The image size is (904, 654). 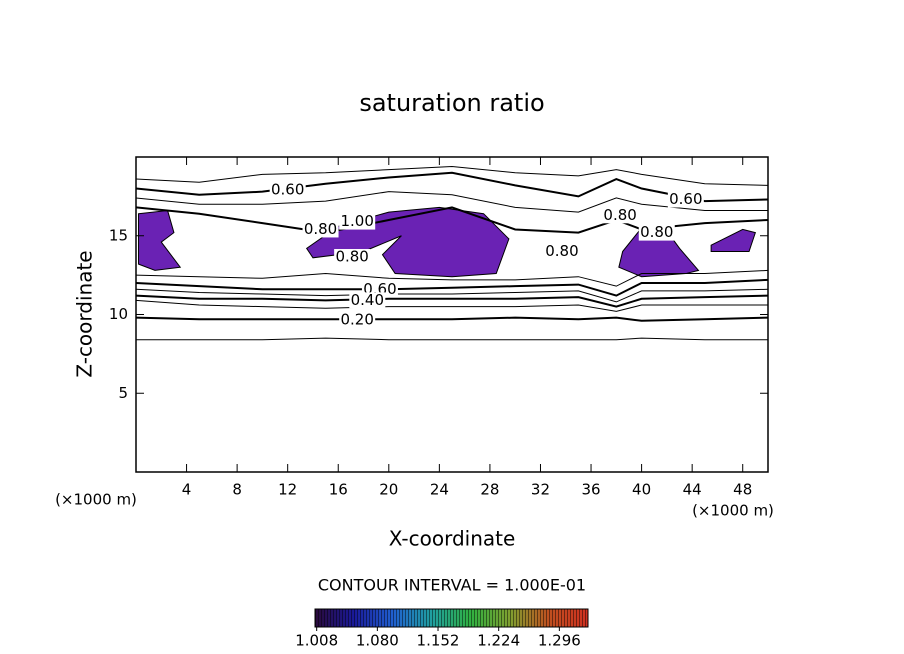 What do you see at coordinates (452, 539) in the screenshot?
I see `x-axis-label: X-coordinate` at bounding box center [452, 539].